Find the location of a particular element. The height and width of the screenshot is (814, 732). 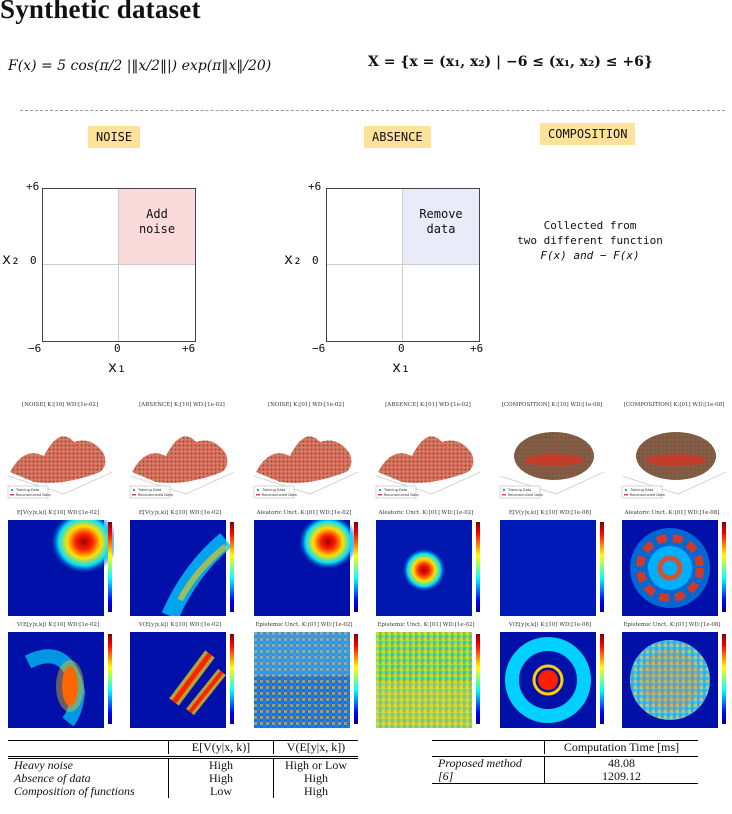

row-label: Composition of functions is located at coordinates (88, 791).